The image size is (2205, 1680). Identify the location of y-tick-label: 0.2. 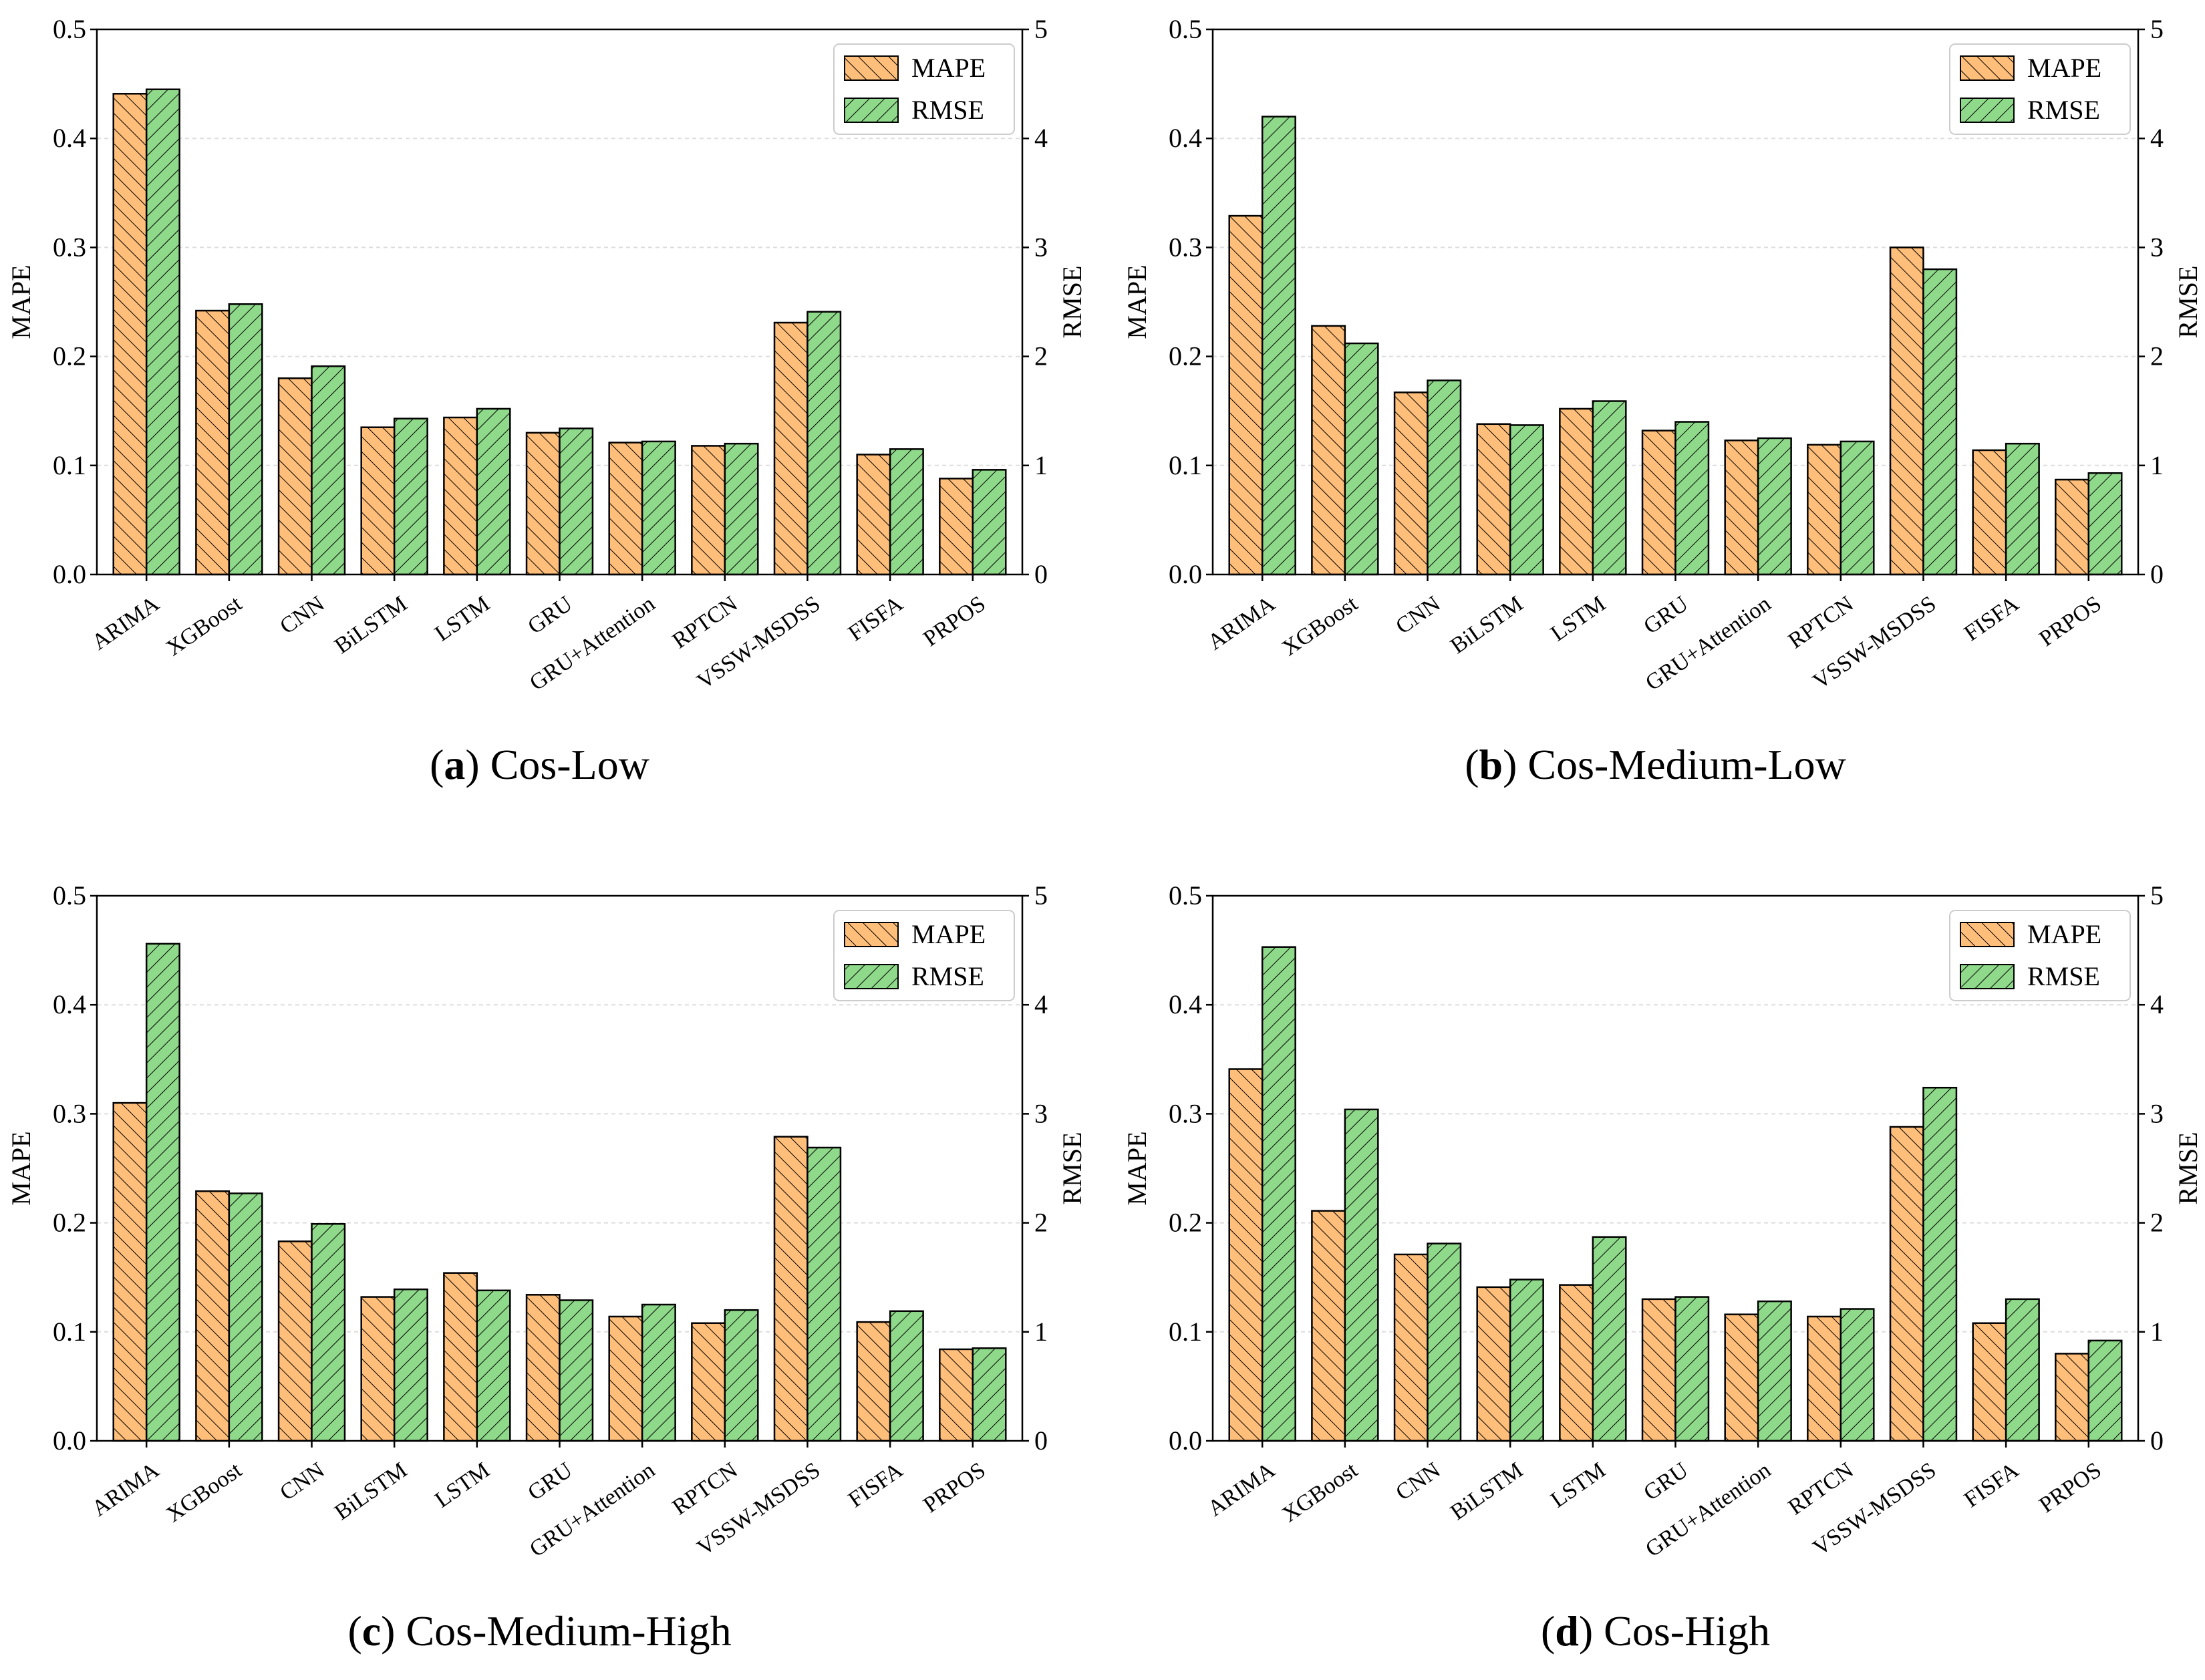
(70, 1223).